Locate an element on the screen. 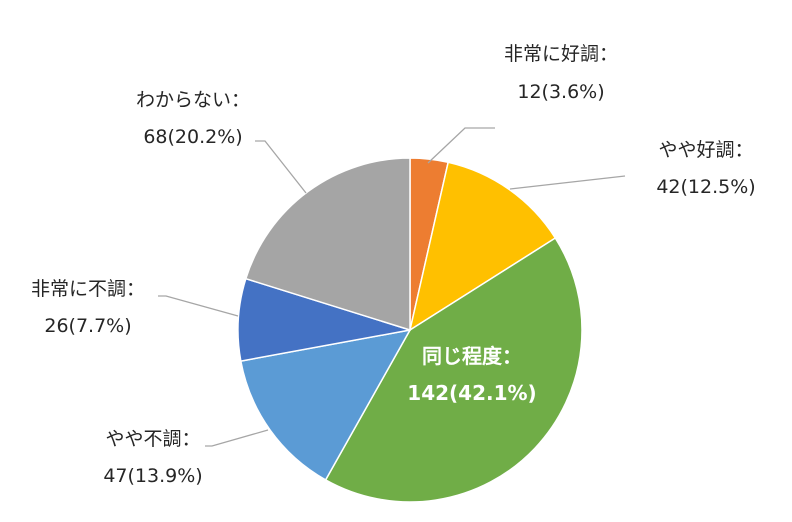 The height and width of the screenshot is (522, 792). label-category-same: 同じ程度： is located at coordinates (472, 356).